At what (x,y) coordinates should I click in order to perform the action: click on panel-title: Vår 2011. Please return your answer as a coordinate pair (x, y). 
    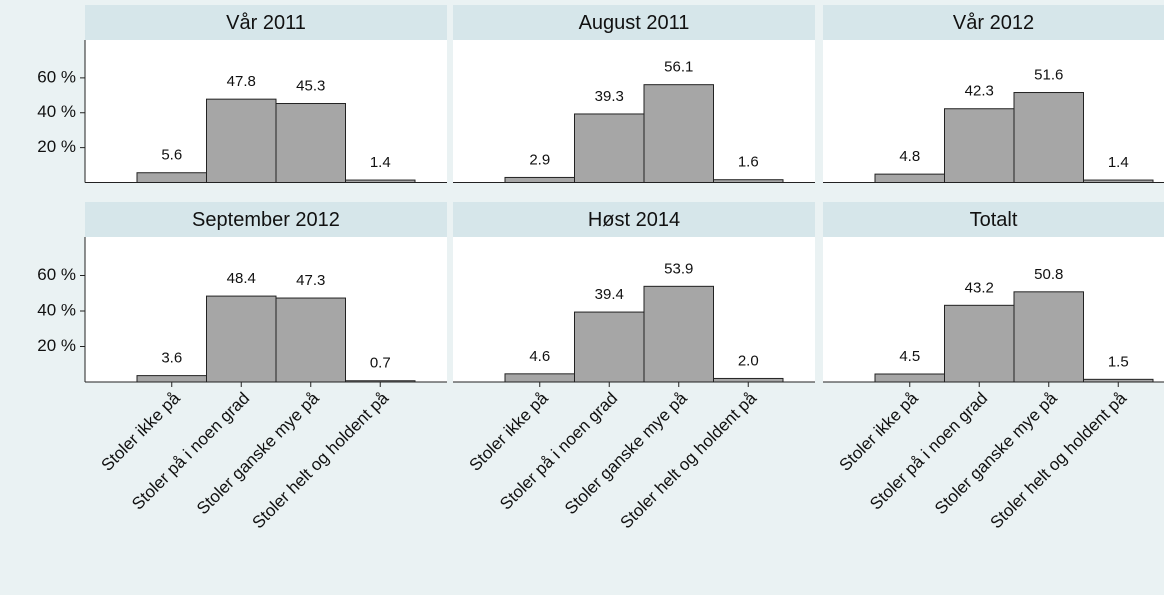
    Looking at the image, I should click on (266, 23).